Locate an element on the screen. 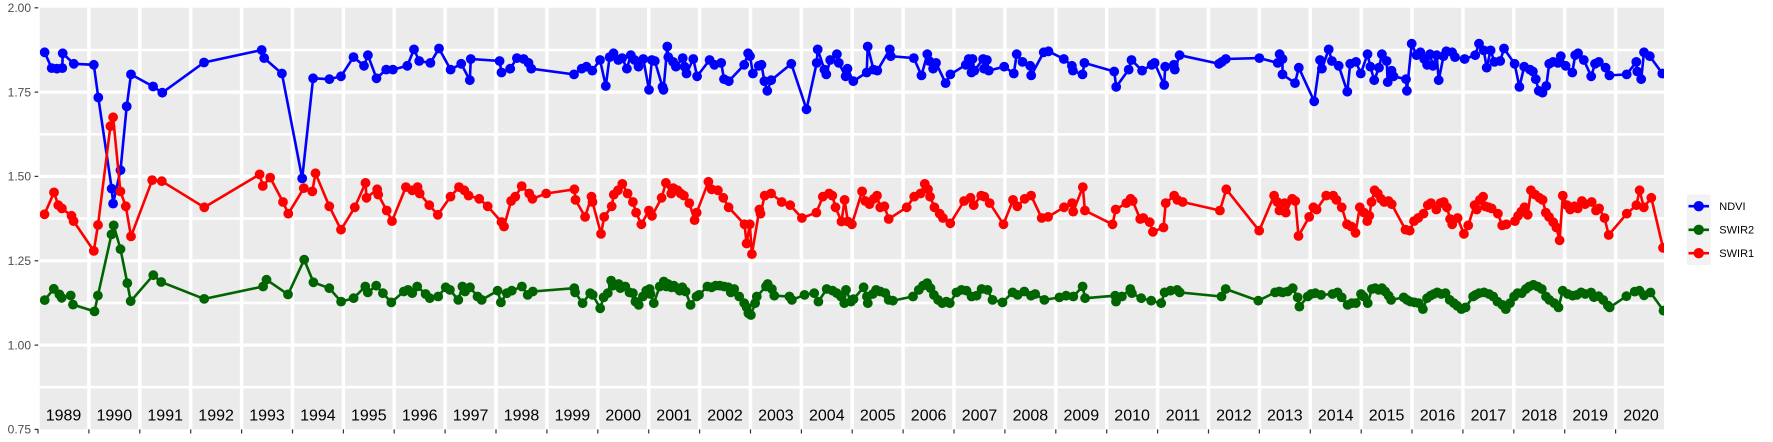  svg-text: 2002 is located at coordinates (725, 415).